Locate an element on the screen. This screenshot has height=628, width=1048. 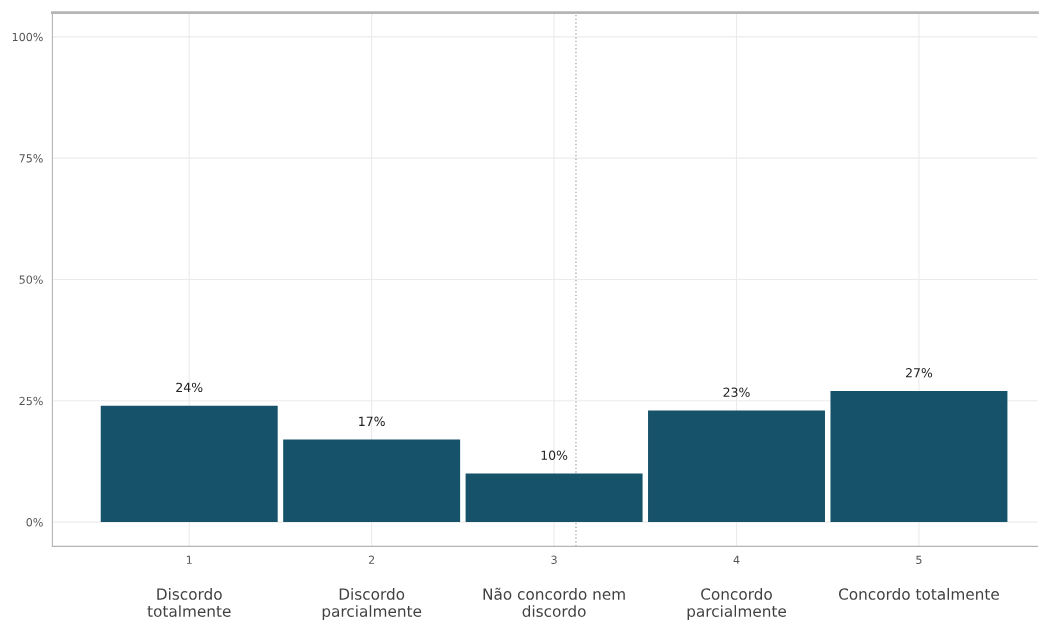
text: Concordo parcialmente is located at coordinates (736, 604).